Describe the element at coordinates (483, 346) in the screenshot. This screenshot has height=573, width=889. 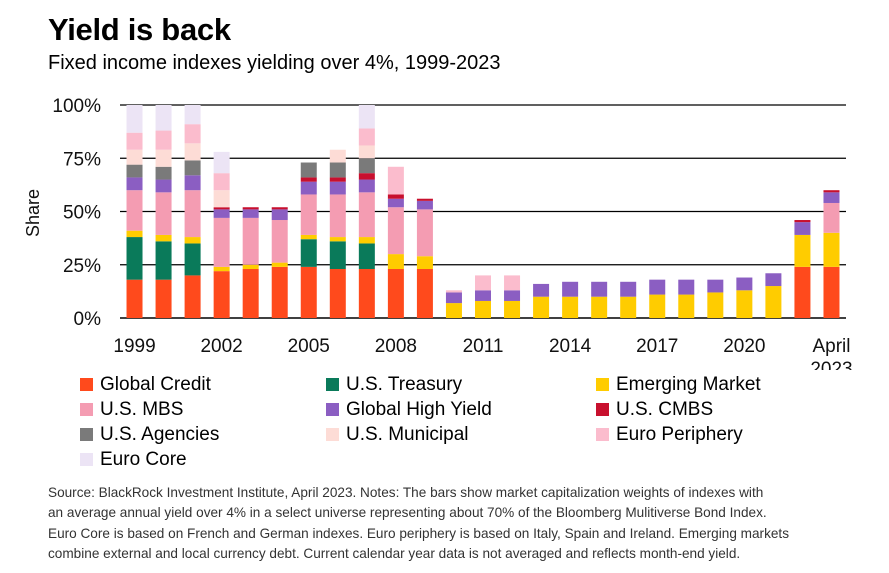
I see `x-tick-label: 2011` at that location.